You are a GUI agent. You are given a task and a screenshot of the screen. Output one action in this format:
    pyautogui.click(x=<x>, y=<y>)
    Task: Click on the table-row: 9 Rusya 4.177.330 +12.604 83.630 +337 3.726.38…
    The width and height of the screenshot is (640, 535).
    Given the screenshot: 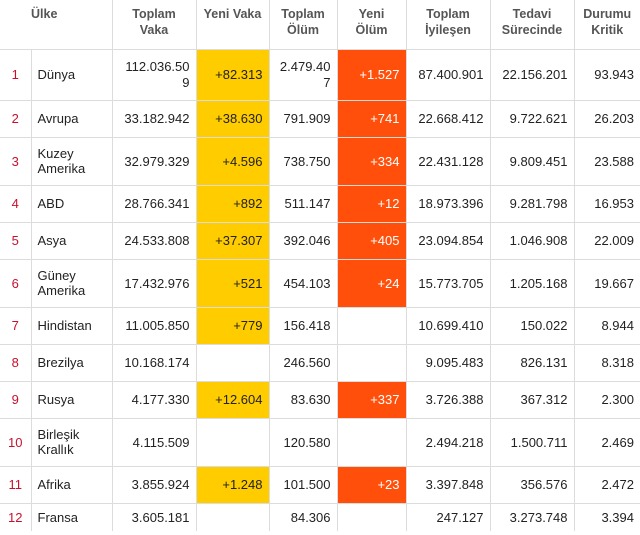 What is the action you would take?
    pyautogui.click(x=320, y=400)
    